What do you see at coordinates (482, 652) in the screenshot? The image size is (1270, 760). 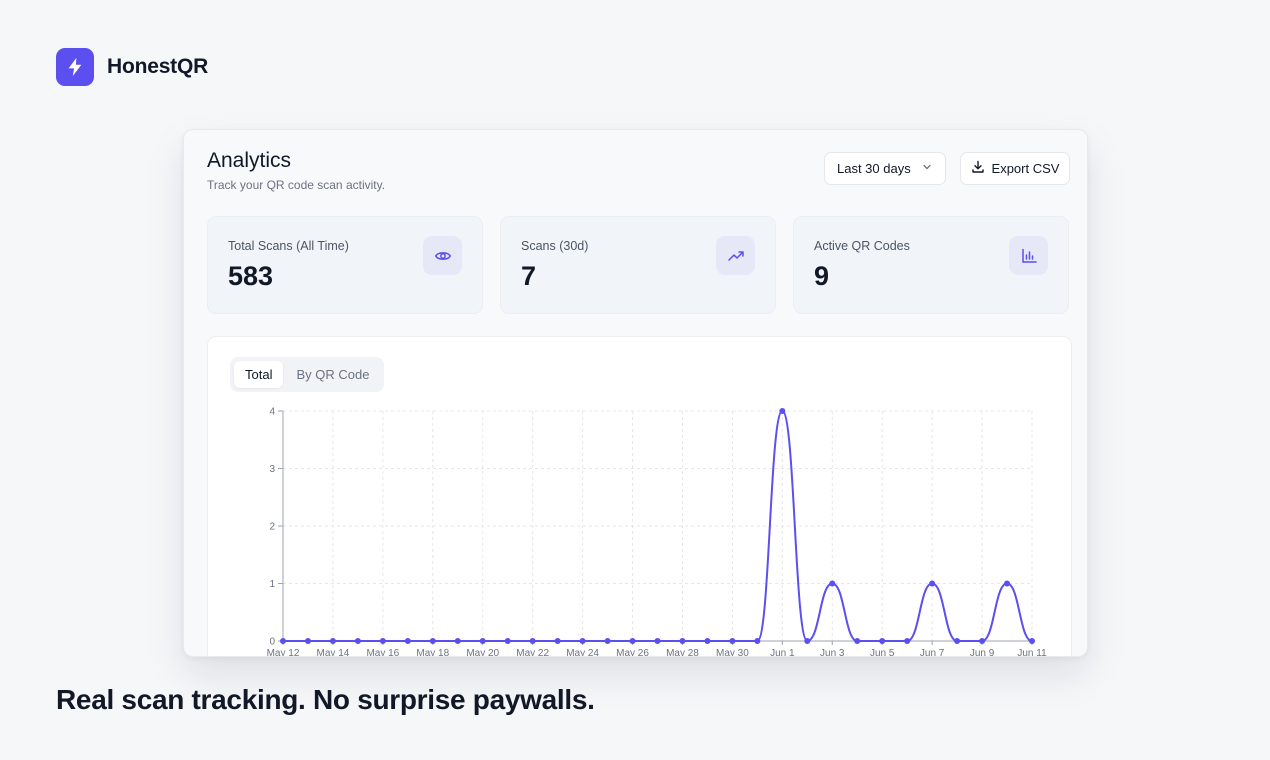 I see `x-tick-label: May 20` at bounding box center [482, 652].